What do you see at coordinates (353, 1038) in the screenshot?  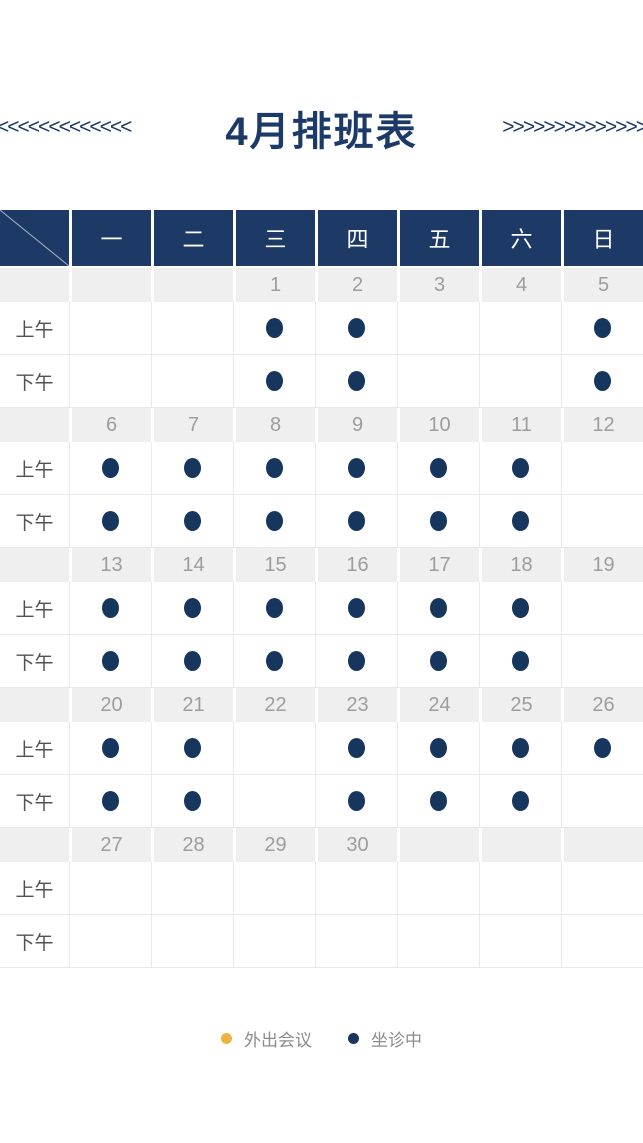 I see `duty-dot-icon` at bounding box center [353, 1038].